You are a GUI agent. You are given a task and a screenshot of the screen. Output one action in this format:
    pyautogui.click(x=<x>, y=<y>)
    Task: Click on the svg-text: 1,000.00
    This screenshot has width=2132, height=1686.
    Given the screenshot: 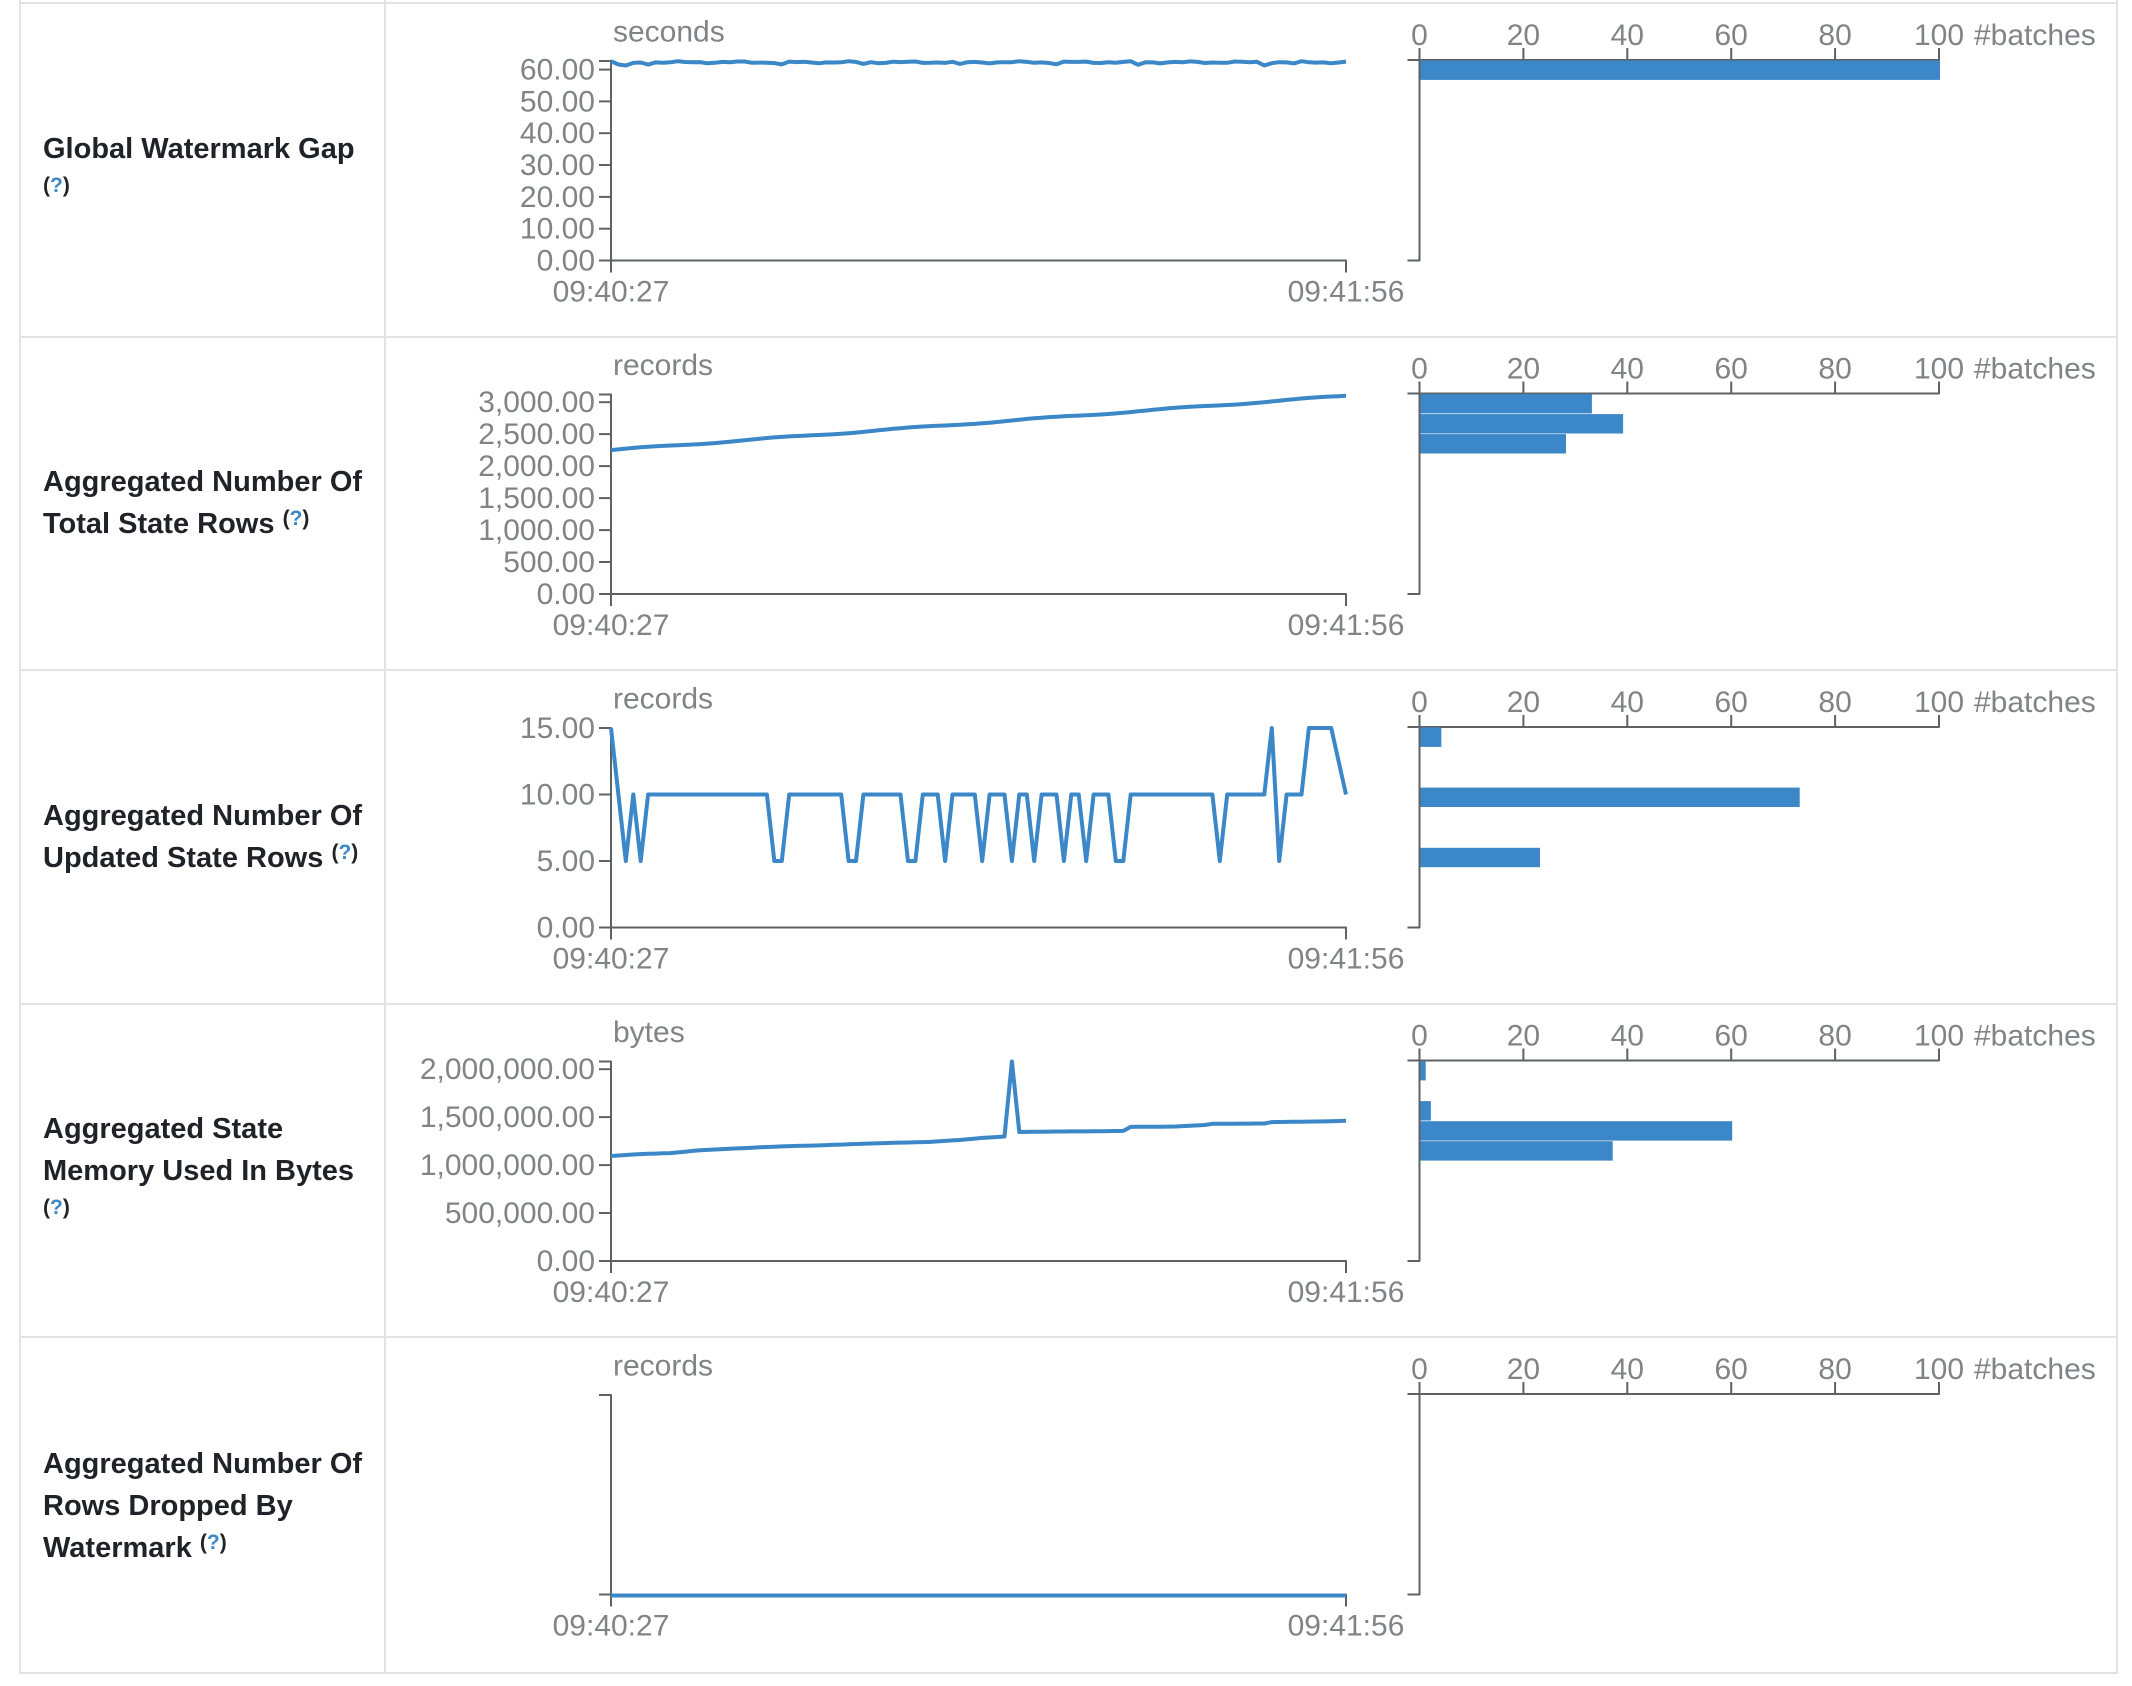 What is the action you would take?
    pyautogui.click(x=536, y=530)
    